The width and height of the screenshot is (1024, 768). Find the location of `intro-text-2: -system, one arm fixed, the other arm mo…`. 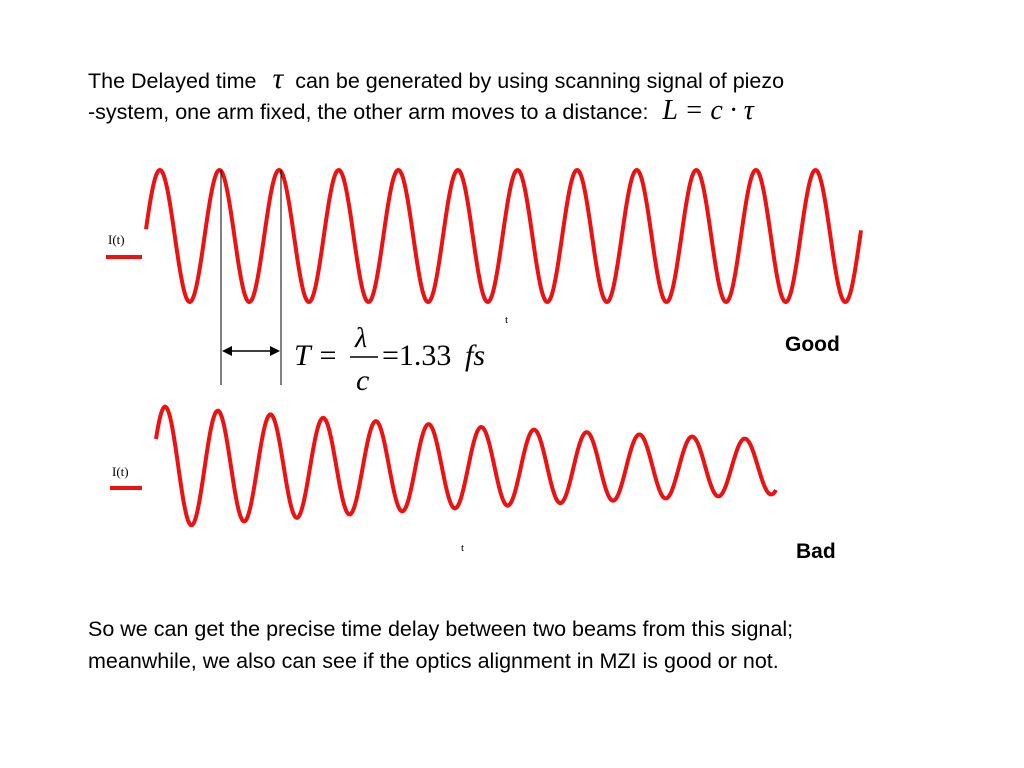

intro-text-2: -system, one arm fixed, the other arm mo… is located at coordinates (368, 112).